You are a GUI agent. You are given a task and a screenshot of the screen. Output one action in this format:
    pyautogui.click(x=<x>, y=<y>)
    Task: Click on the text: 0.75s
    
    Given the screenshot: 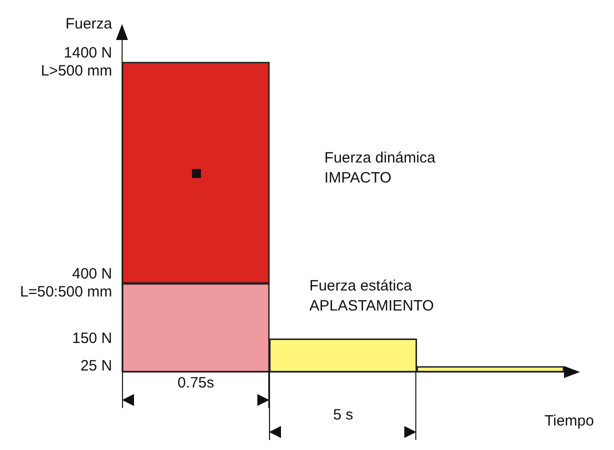 What is the action you would take?
    pyautogui.click(x=195, y=383)
    